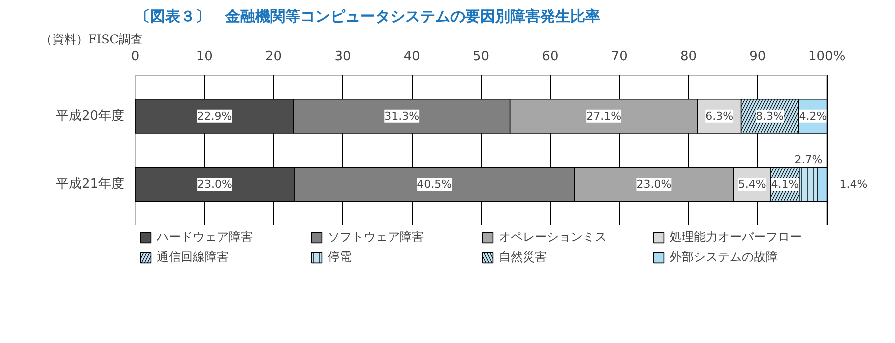 The width and height of the screenshot is (895, 343). Describe the element at coordinates (135, 57) in the screenshot. I see `x-tick-label: 0` at that location.